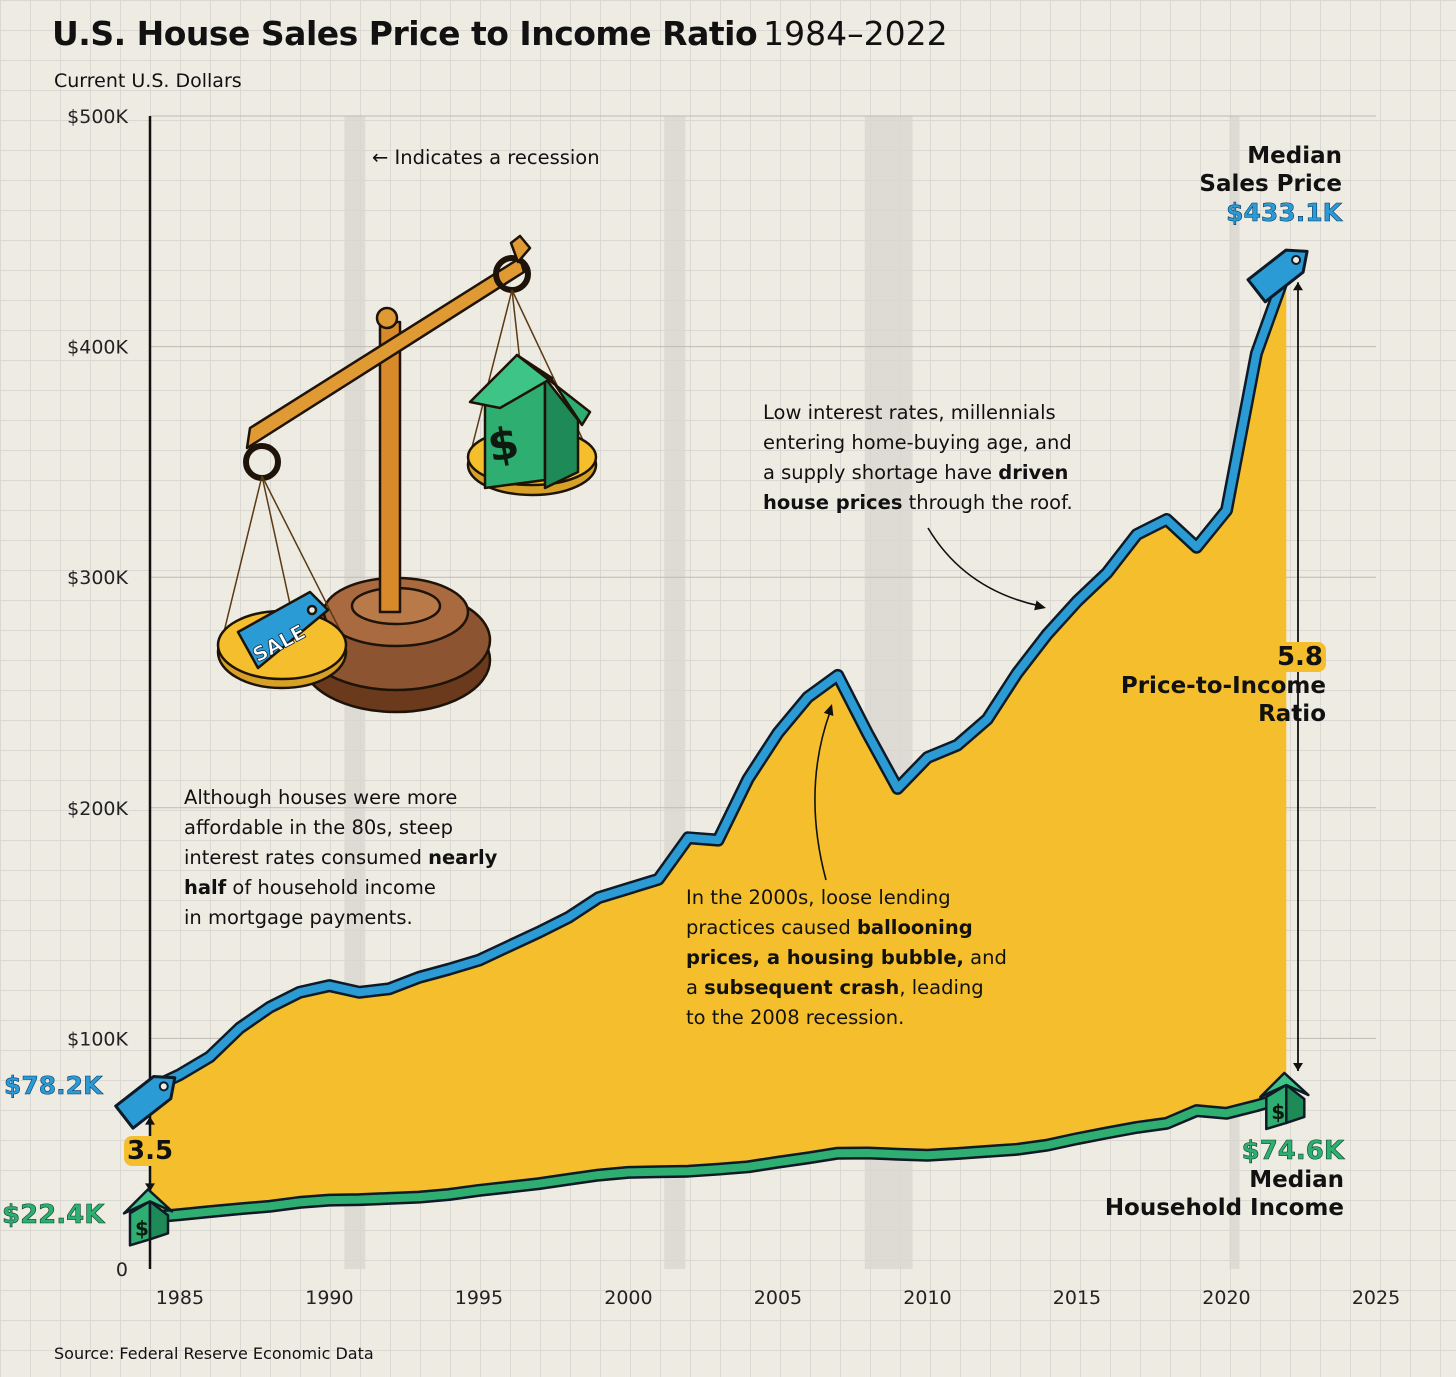  I want to click on annotation-eighties-text: of household income, so click(331, 887).